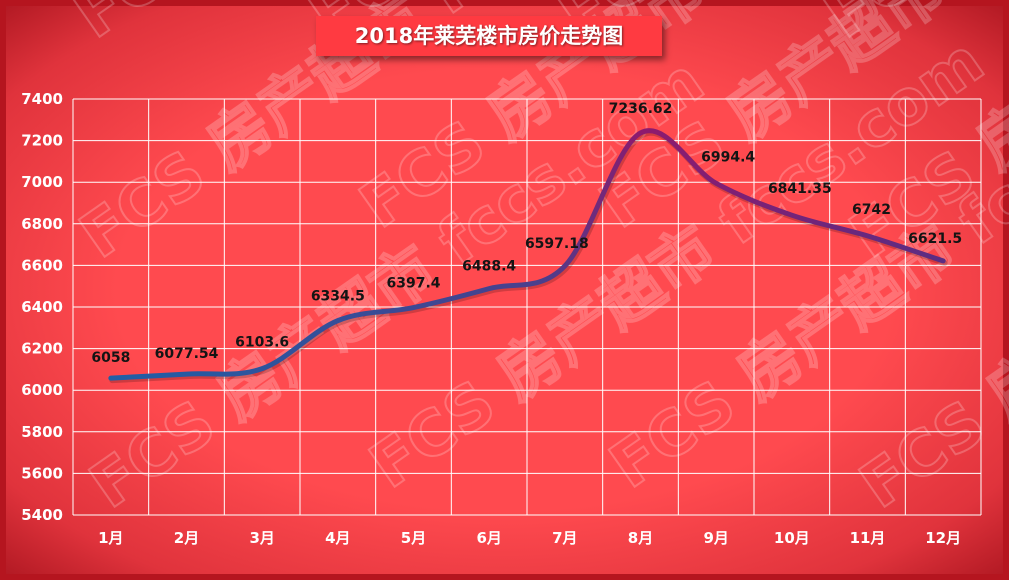  What do you see at coordinates (110, 358) in the screenshot?
I see `data-label: 6058` at bounding box center [110, 358].